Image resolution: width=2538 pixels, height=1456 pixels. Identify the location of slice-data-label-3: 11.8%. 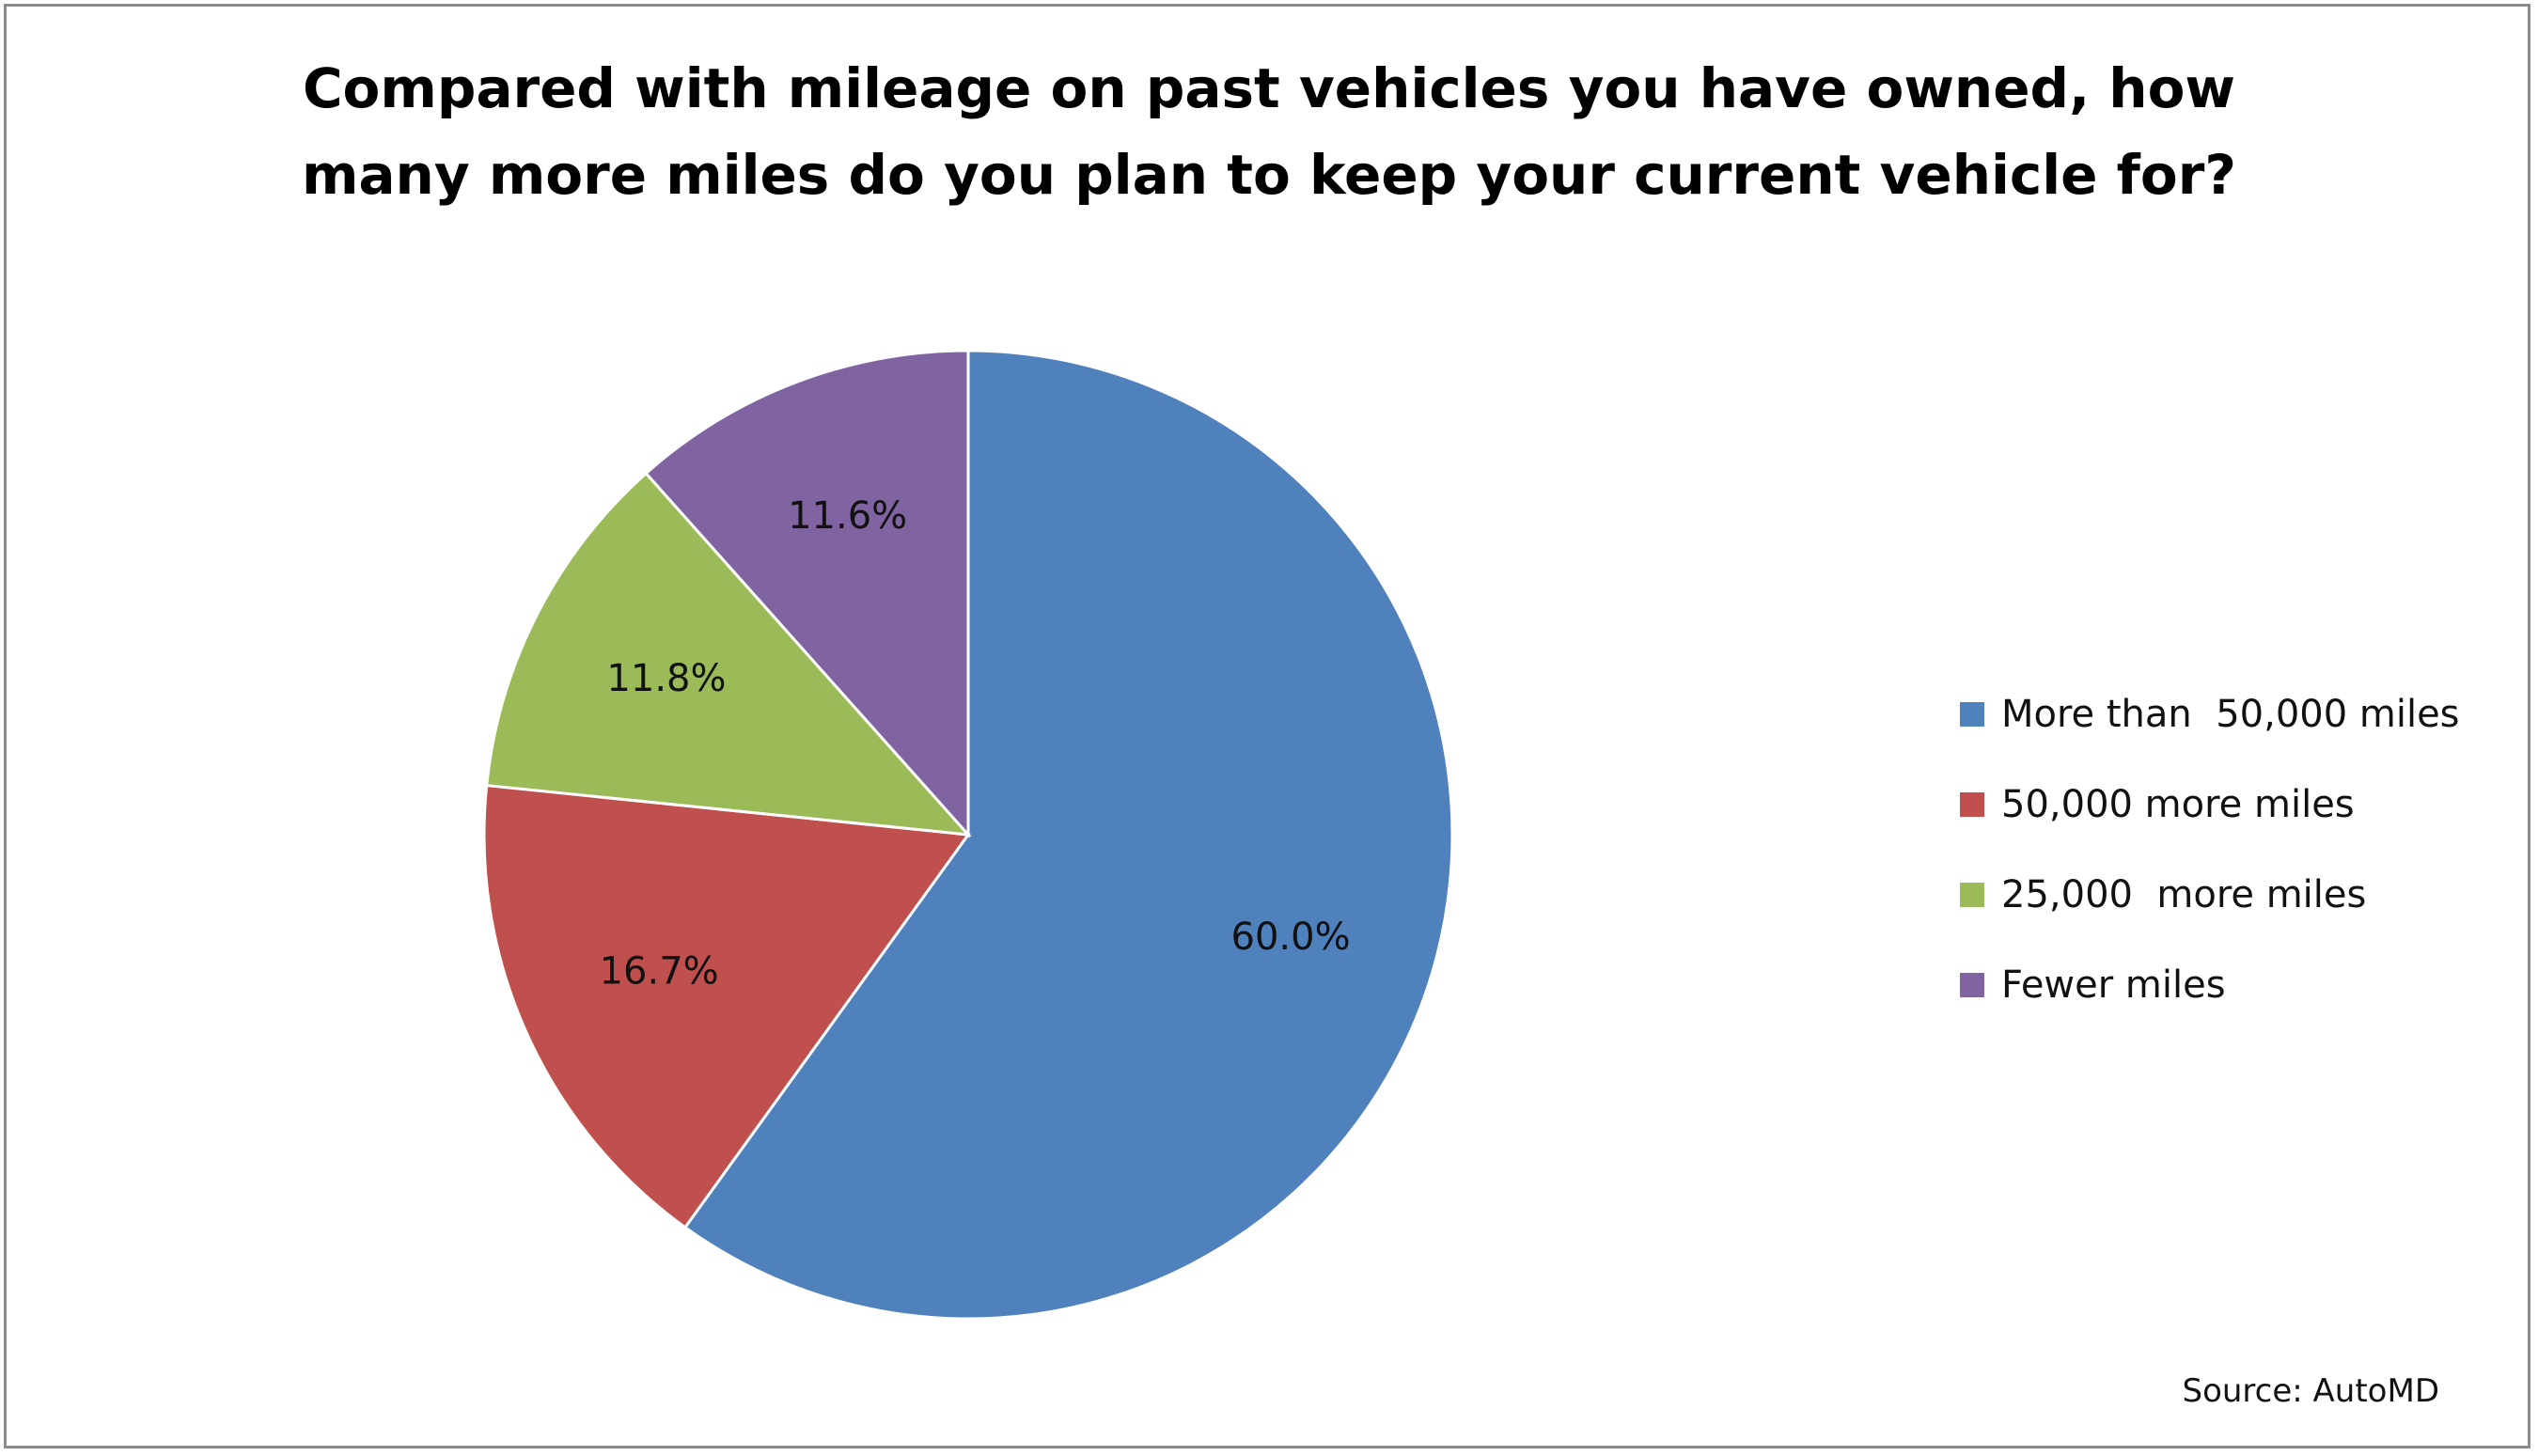
(666, 678).